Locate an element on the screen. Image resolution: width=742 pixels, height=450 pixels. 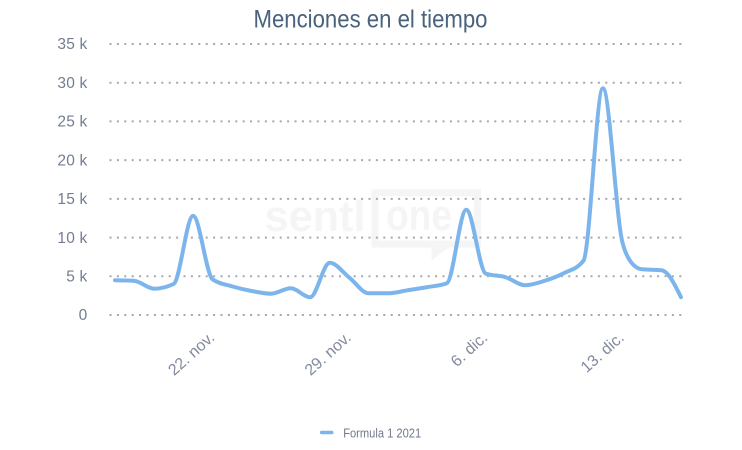
svg-text: 15 k is located at coordinates (72, 199).